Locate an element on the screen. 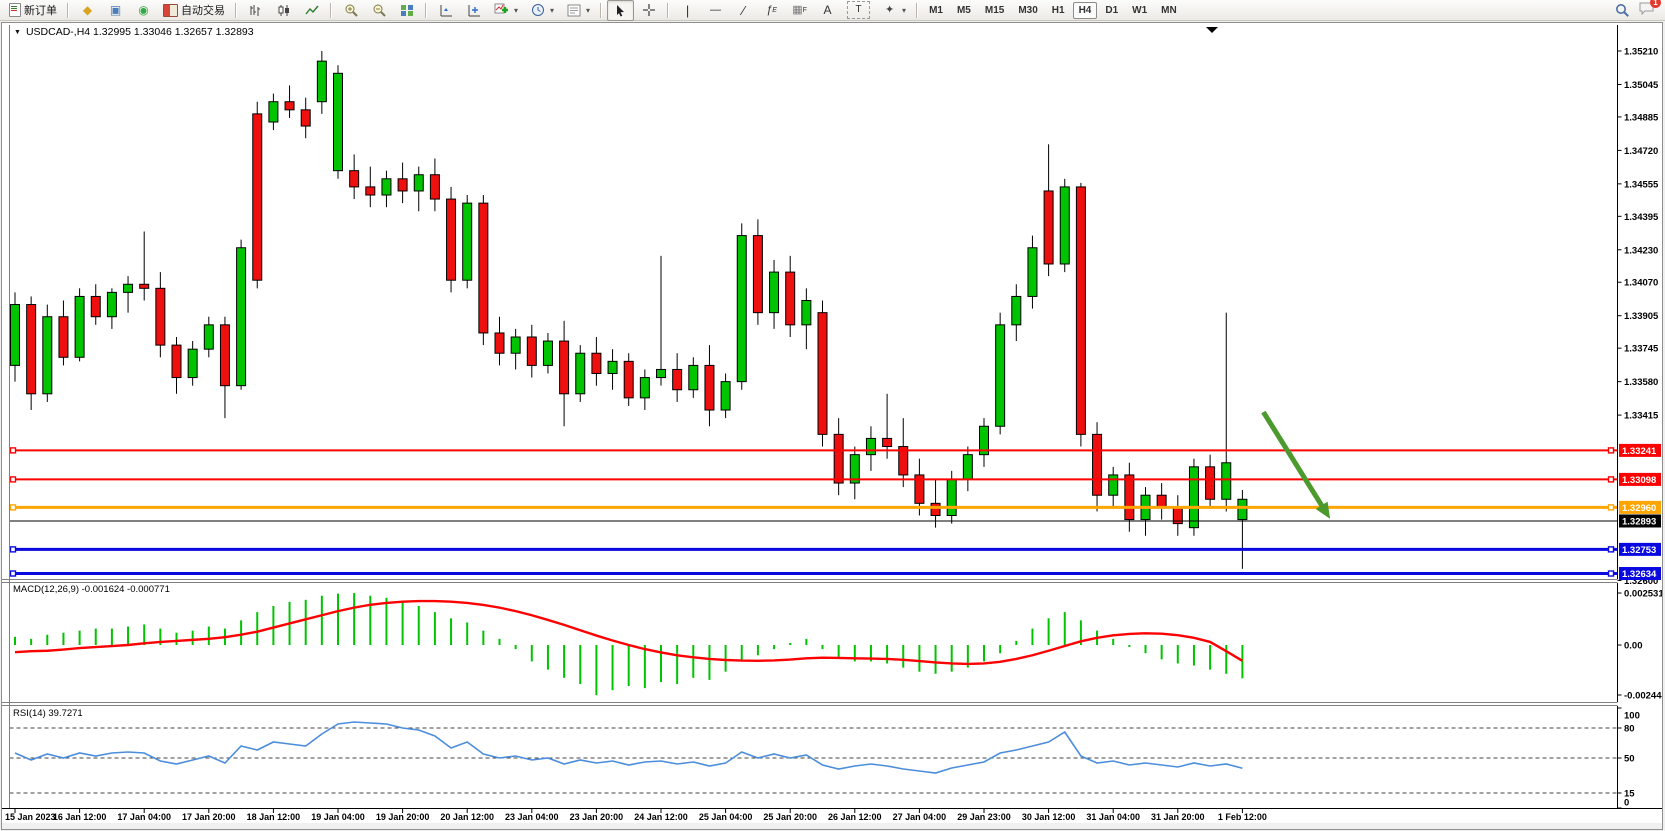 The height and width of the screenshot is (831, 1665). periods-button: ▾ is located at coordinates (541, 10).